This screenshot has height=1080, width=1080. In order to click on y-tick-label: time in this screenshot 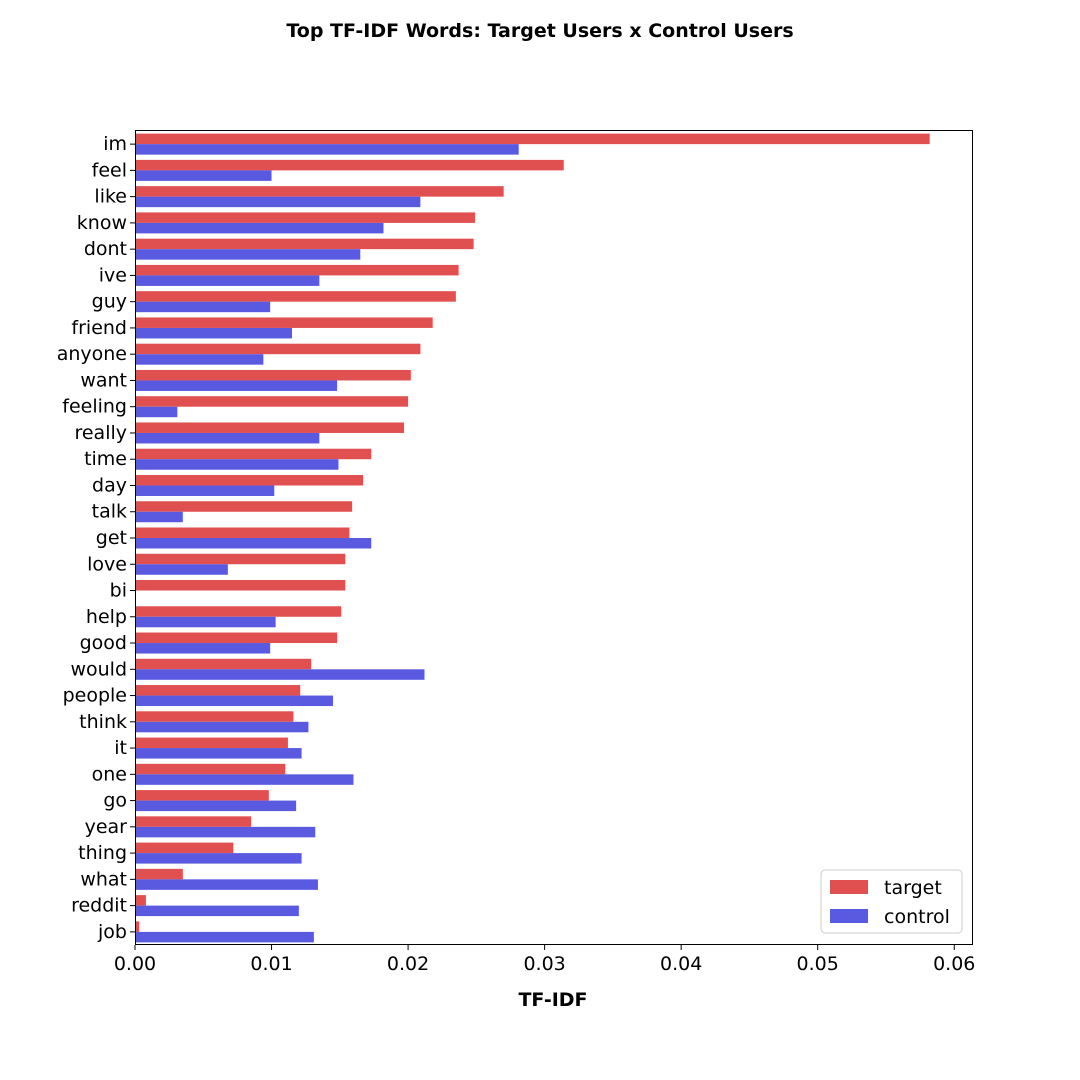, I will do `click(105, 459)`.